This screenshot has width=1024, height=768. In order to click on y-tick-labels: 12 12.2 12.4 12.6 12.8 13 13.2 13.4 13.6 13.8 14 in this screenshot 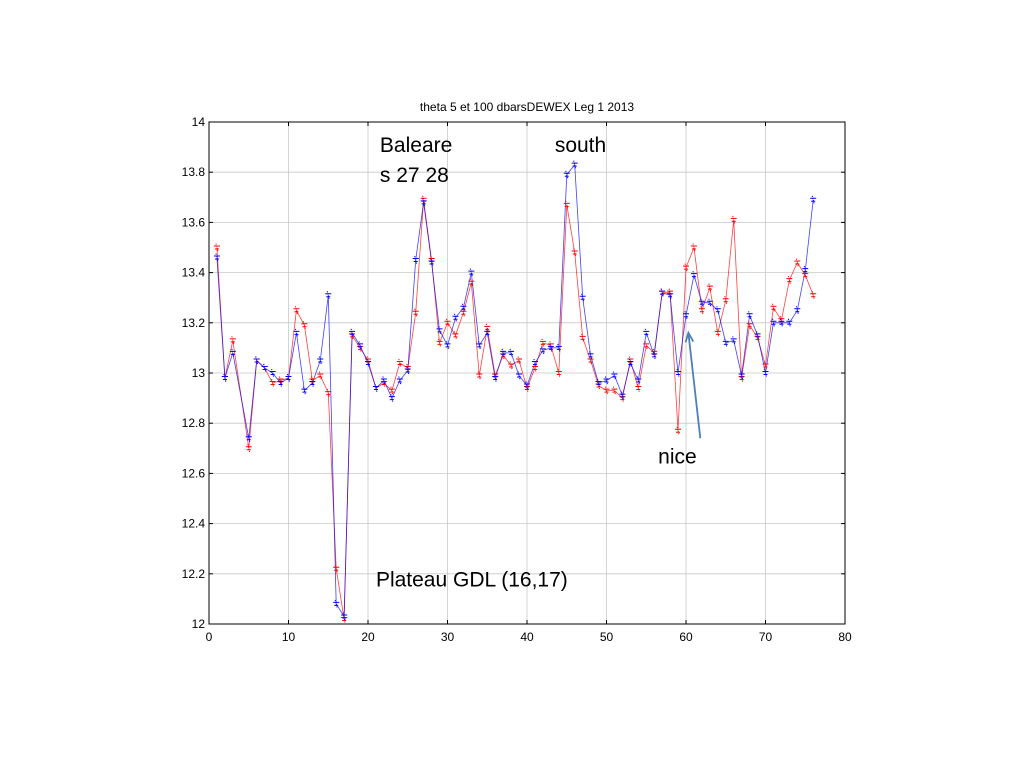, I will do `click(194, 373)`.